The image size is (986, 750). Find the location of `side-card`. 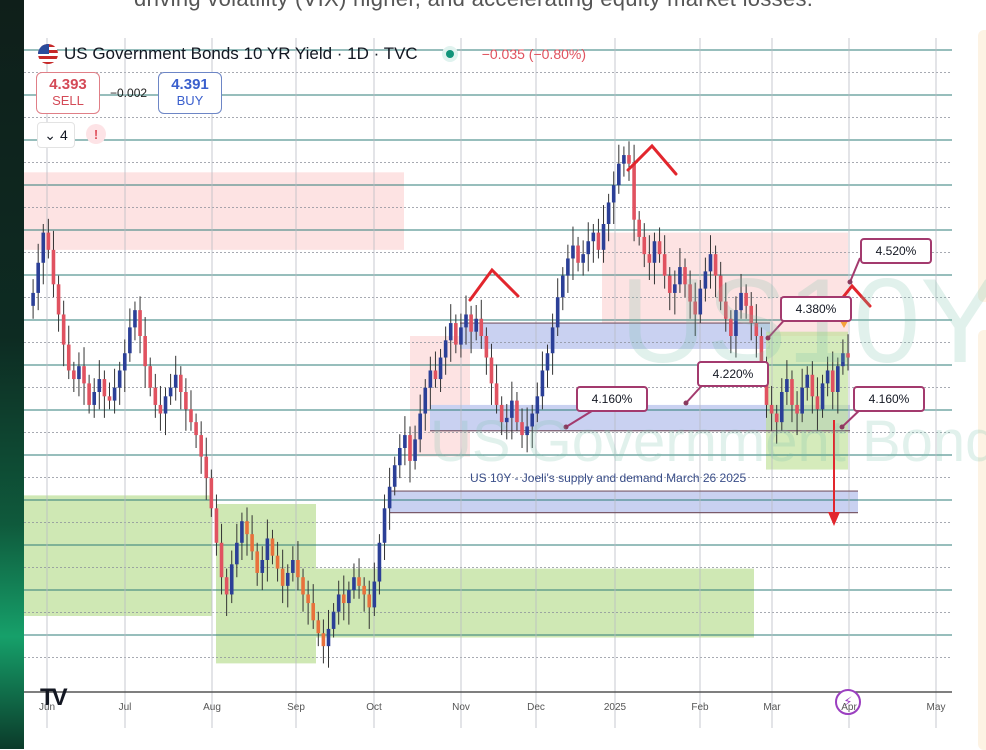

side-card is located at coordinates (982, 540).